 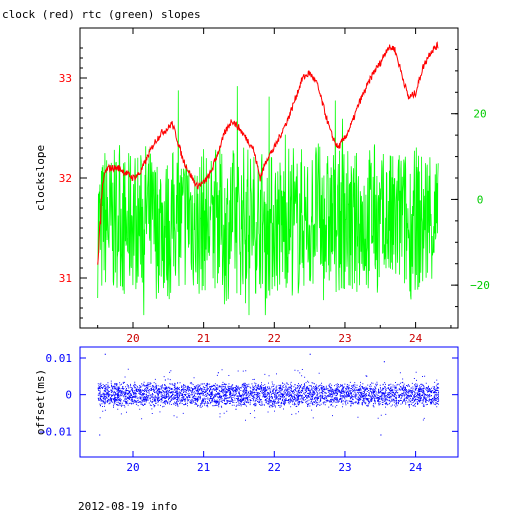 What do you see at coordinates (55, 431) in the screenshot?
I see `bottom-y-tick-label: −0.01` at bounding box center [55, 431].